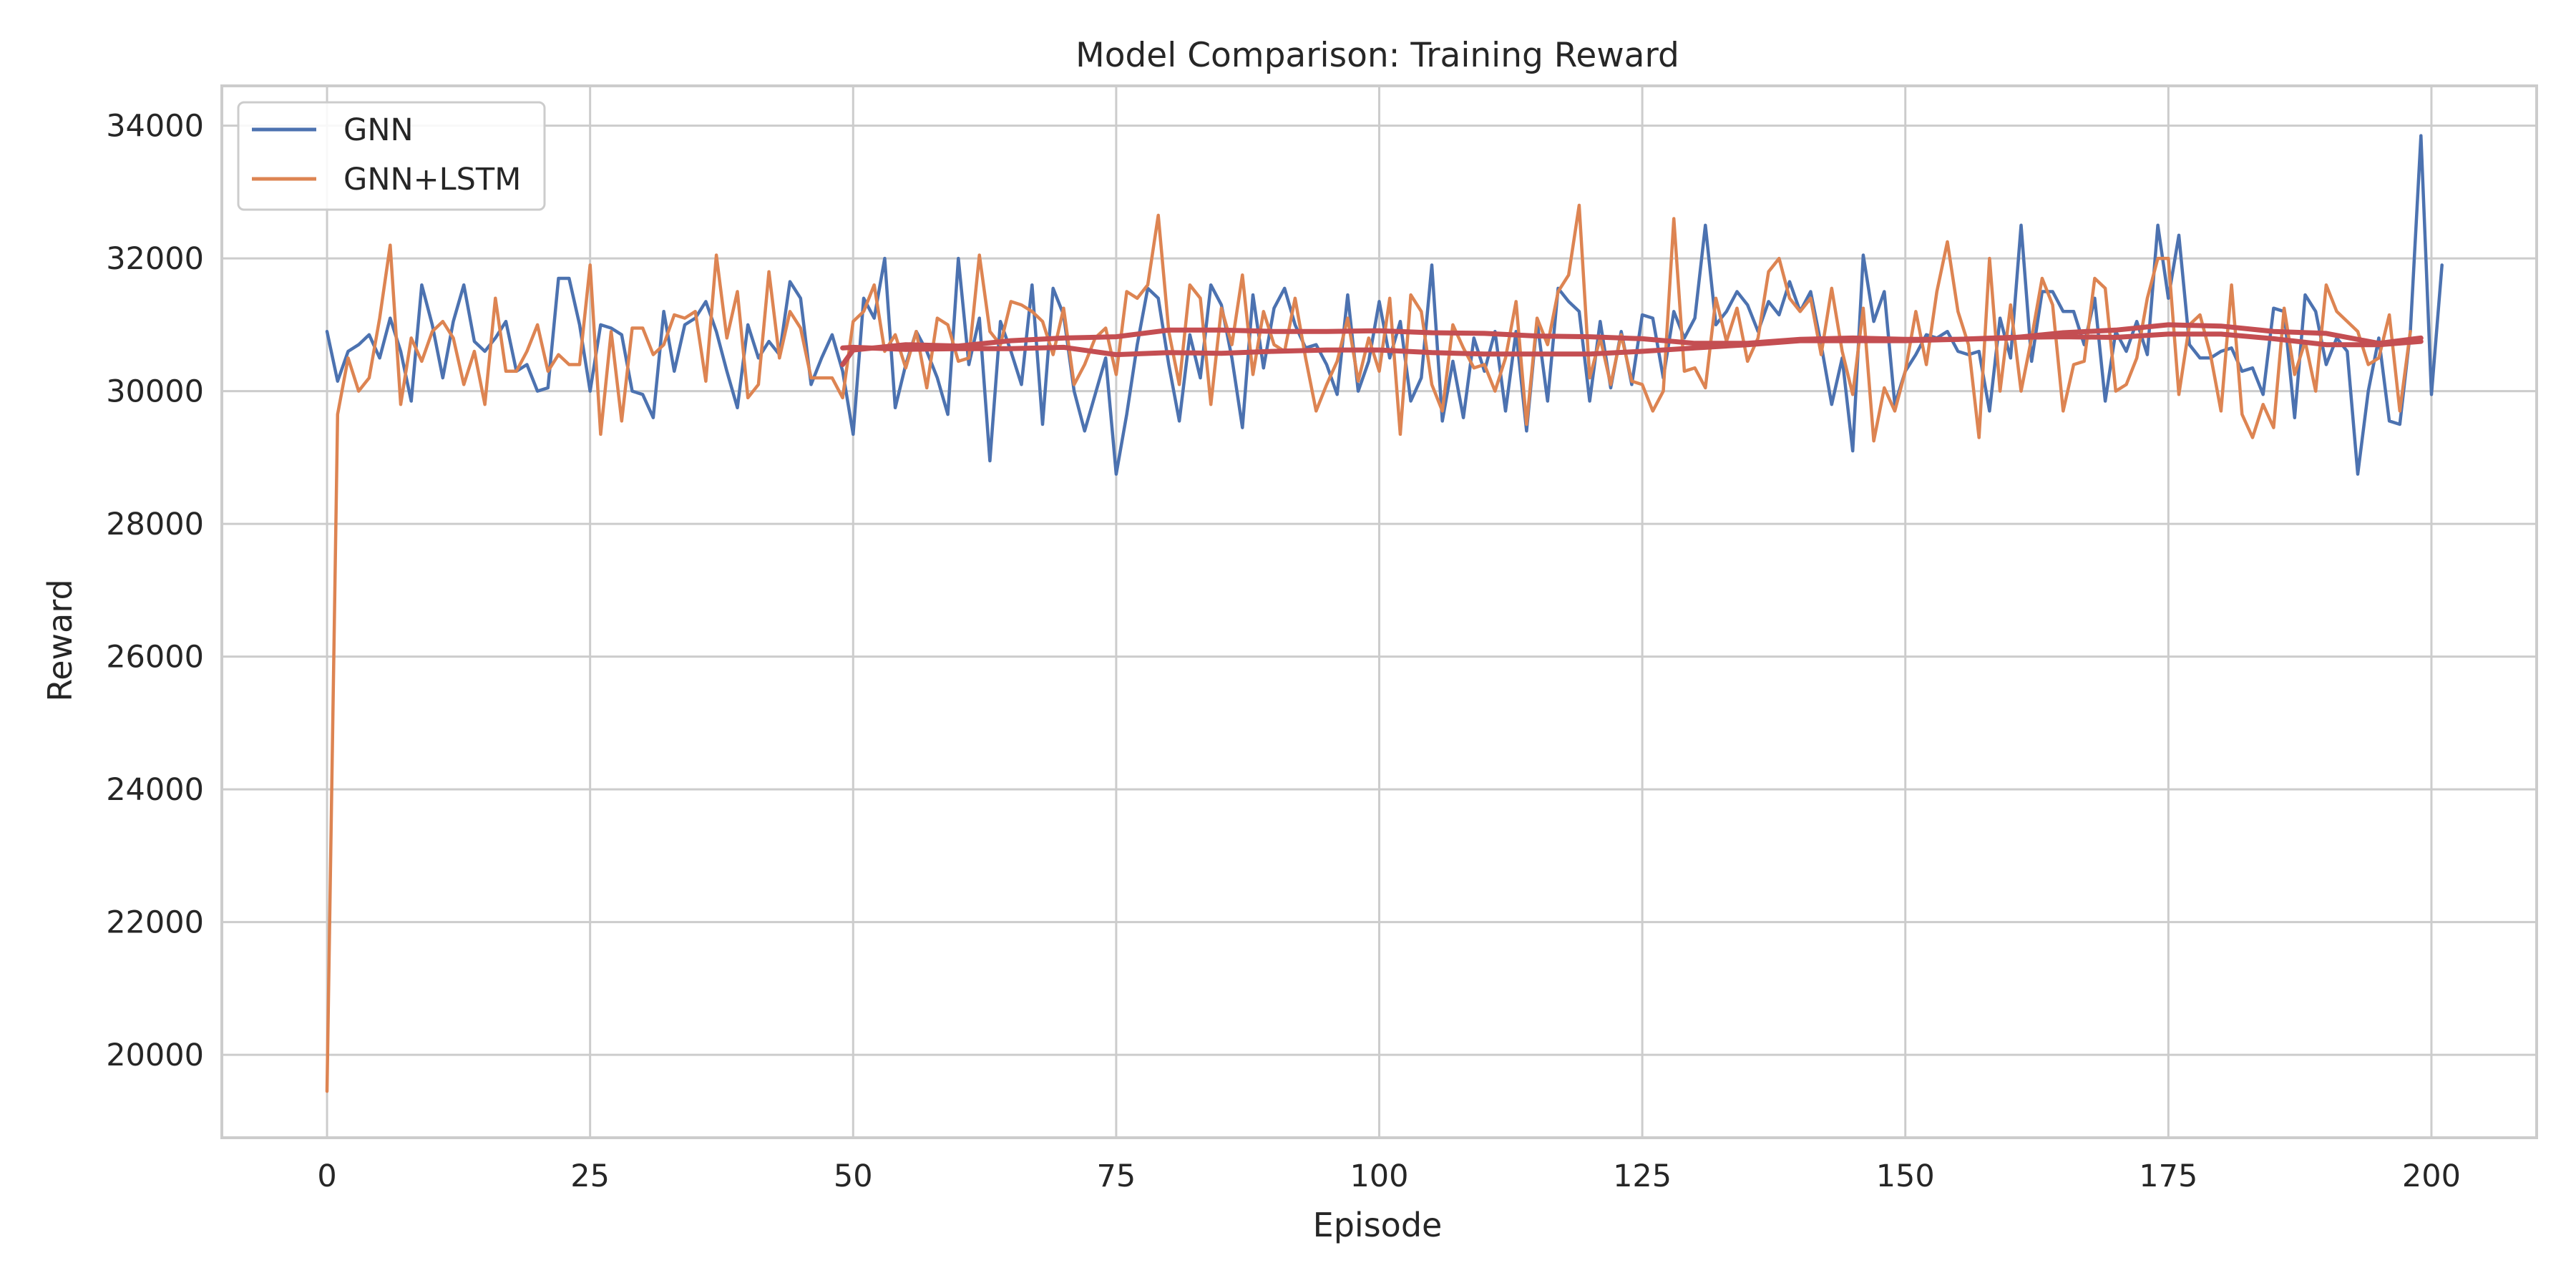 The height and width of the screenshot is (1288, 2576). What do you see at coordinates (2168, 1176) in the screenshot?
I see `x-tick-label: 175` at bounding box center [2168, 1176].